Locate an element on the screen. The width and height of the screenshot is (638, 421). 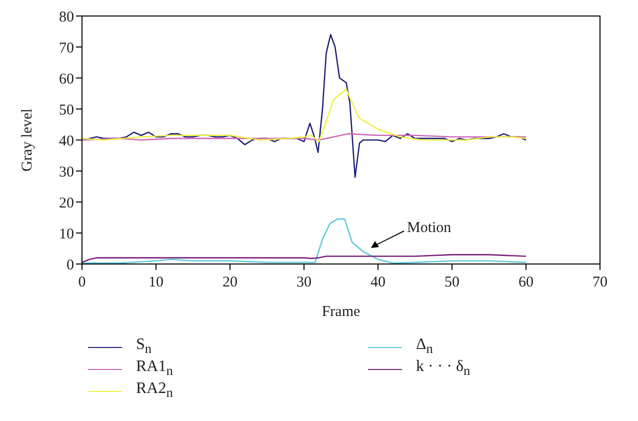
y-tick-label: 50 is located at coordinates (66, 110).